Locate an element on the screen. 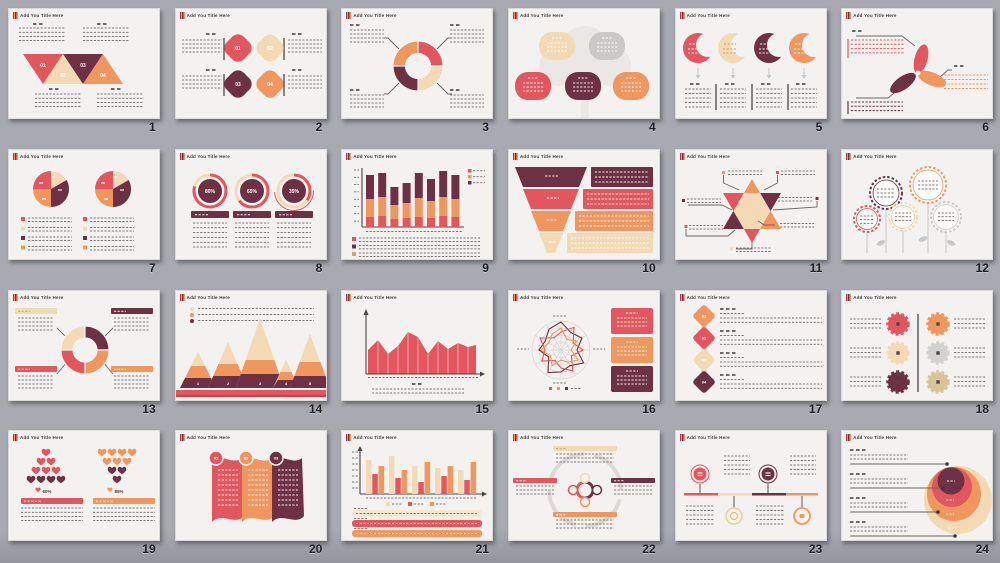  slide-number: 2 is located at coordinates (319, 127).